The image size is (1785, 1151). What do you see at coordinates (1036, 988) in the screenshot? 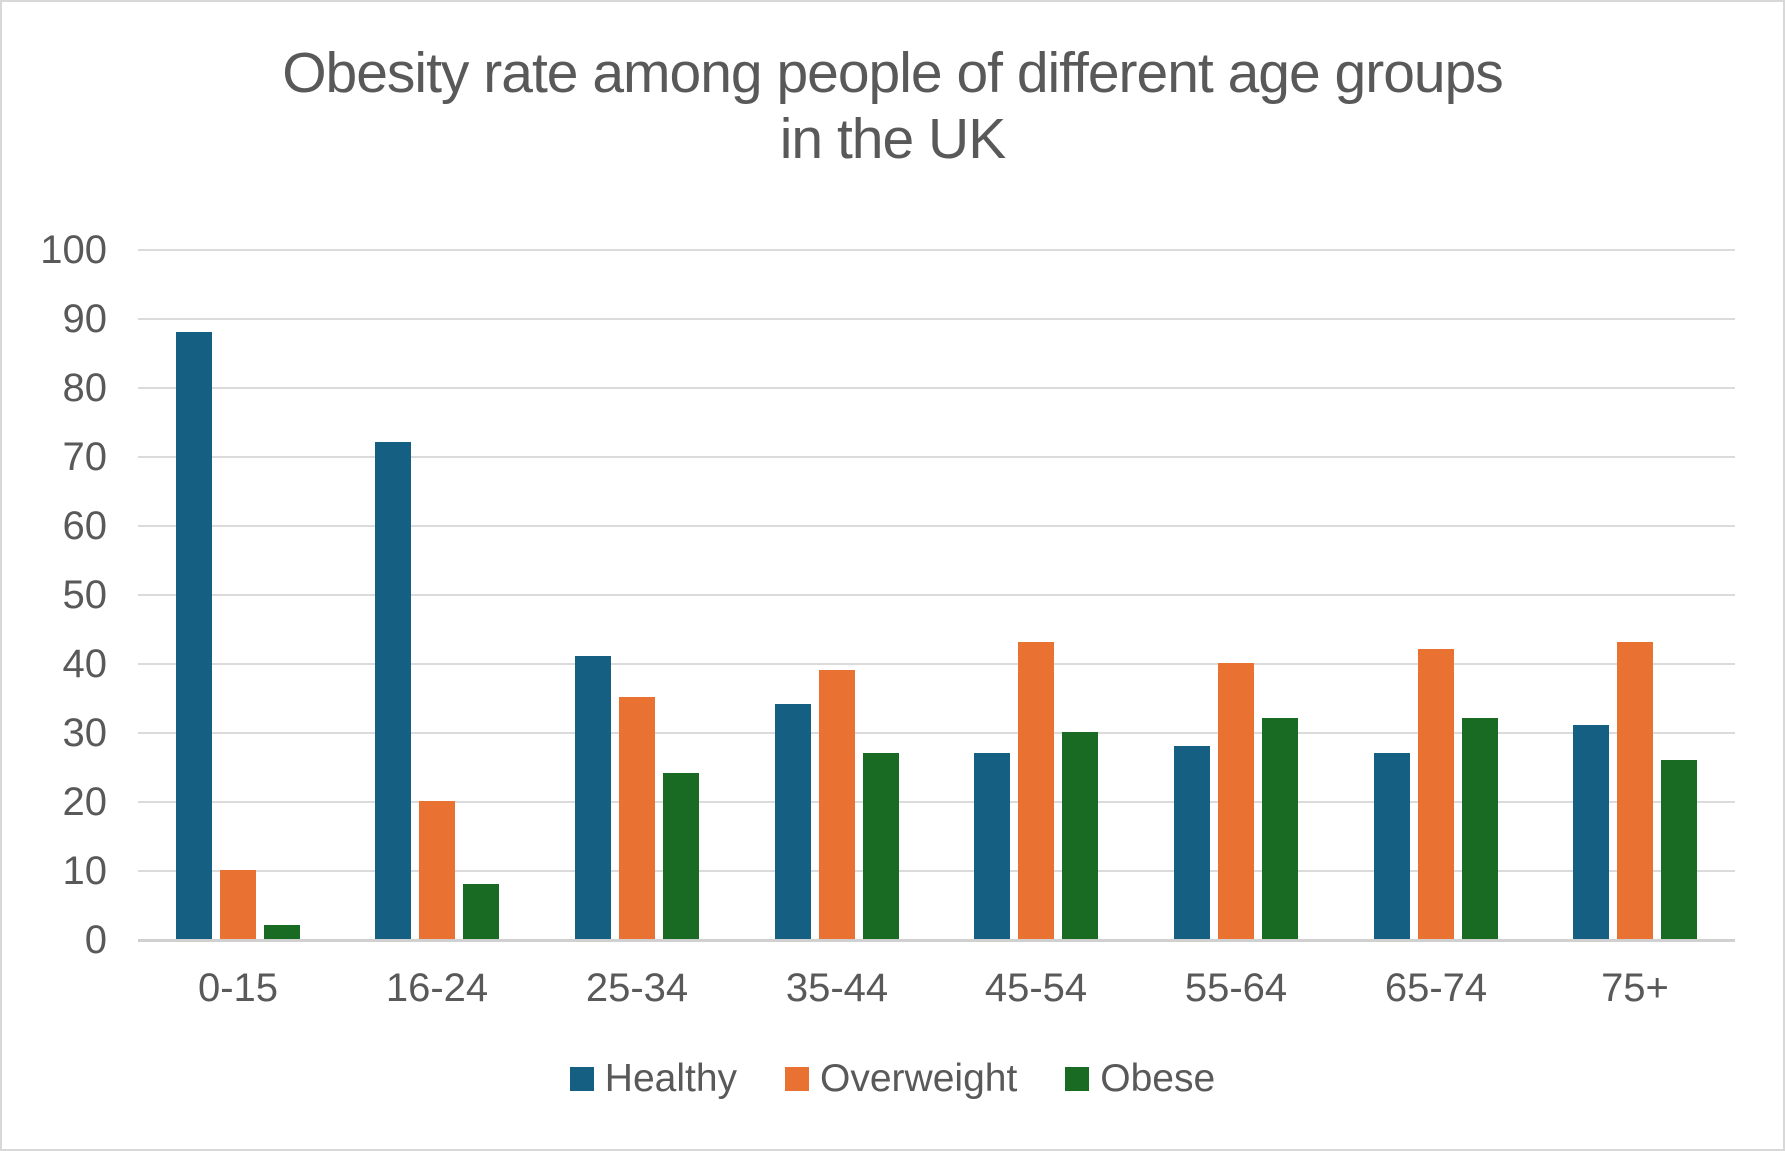
I see `x-axis-tick-label-45-54: 45-54` at bounding box center [1036, 988].